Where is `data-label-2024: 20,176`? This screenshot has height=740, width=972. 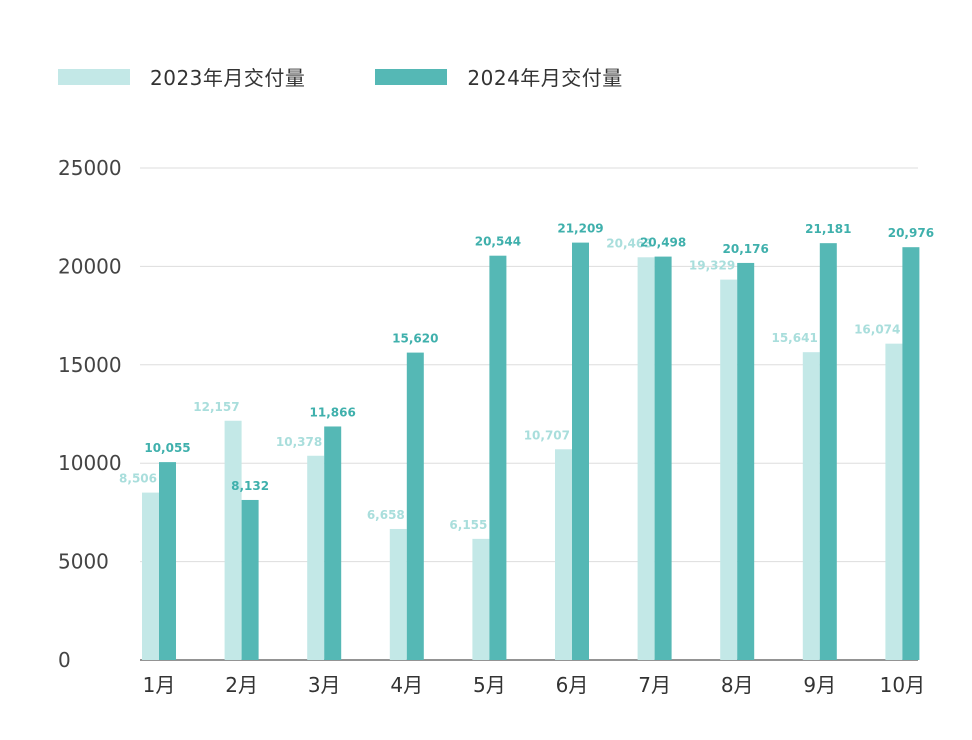
data-label-2024: 20,176 is located at coordinates (746, 249).